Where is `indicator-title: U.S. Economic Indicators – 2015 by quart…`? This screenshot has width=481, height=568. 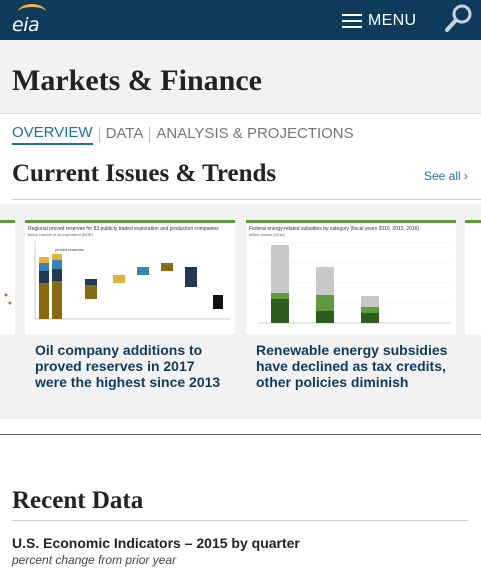 indicator-title: U.S. Economic Indicators – 2015 by quart… is located at coordinates (156, 543).